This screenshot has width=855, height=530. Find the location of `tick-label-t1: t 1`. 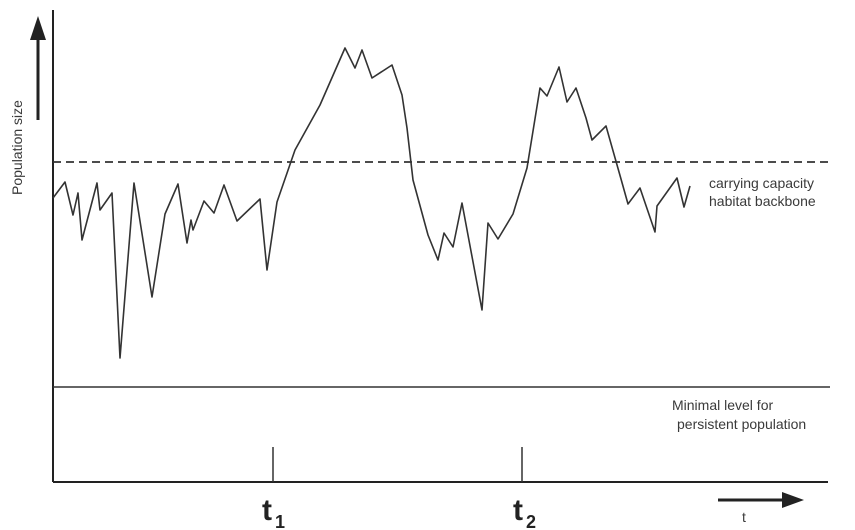

tick-label-t1: t 1 is located at coordinates (273, 512).